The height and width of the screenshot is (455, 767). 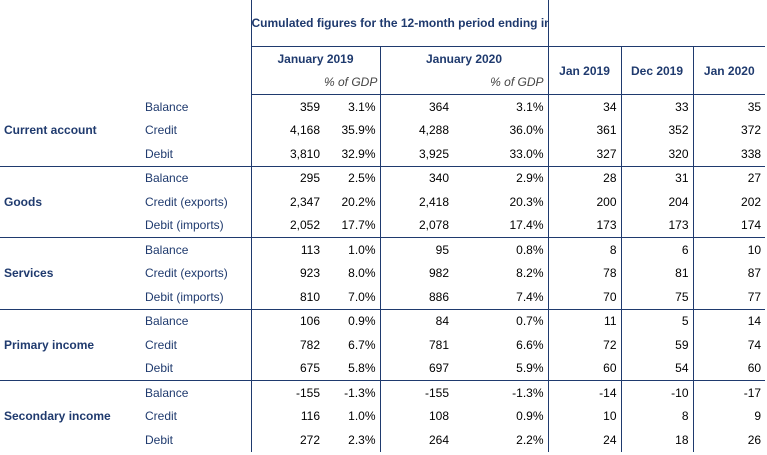 What do you see at coordinates (501, 440) in the screenshot?
I see `cell-p2: 2.2%` at bounding box center [501, 440].